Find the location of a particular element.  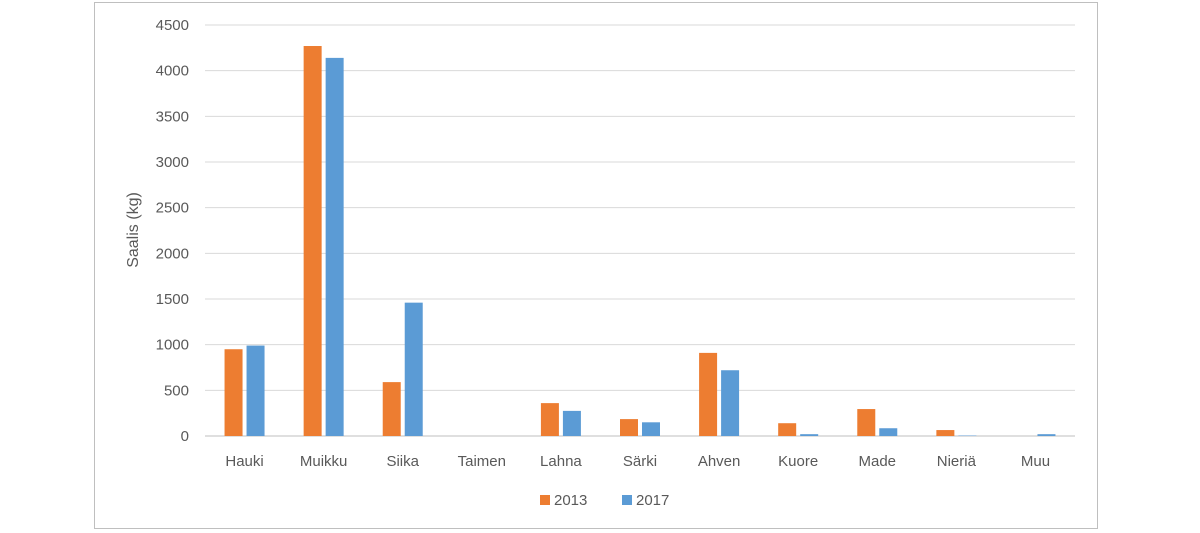

x-tick-label: Kuore is located at coordinates (798, 461).